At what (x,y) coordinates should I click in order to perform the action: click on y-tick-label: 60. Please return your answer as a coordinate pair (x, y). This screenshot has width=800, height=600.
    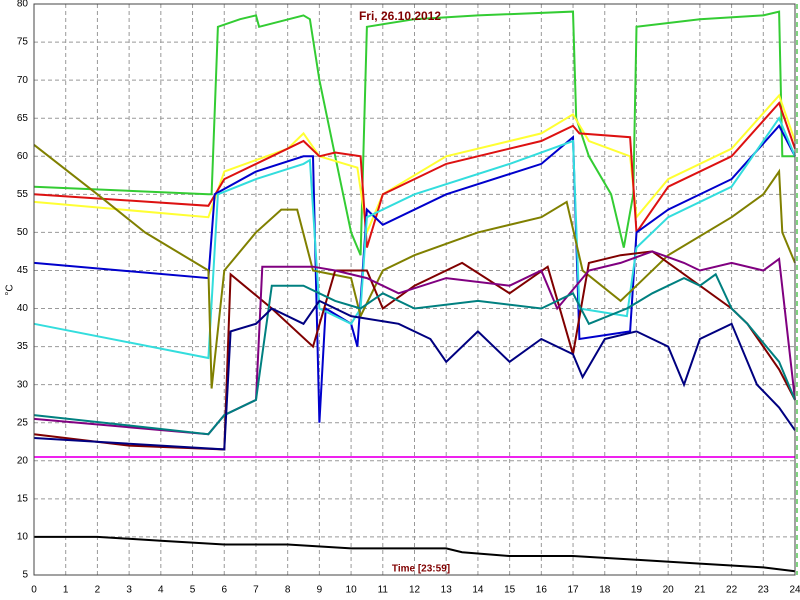
    Looking at the image, I should click on (23, 156).